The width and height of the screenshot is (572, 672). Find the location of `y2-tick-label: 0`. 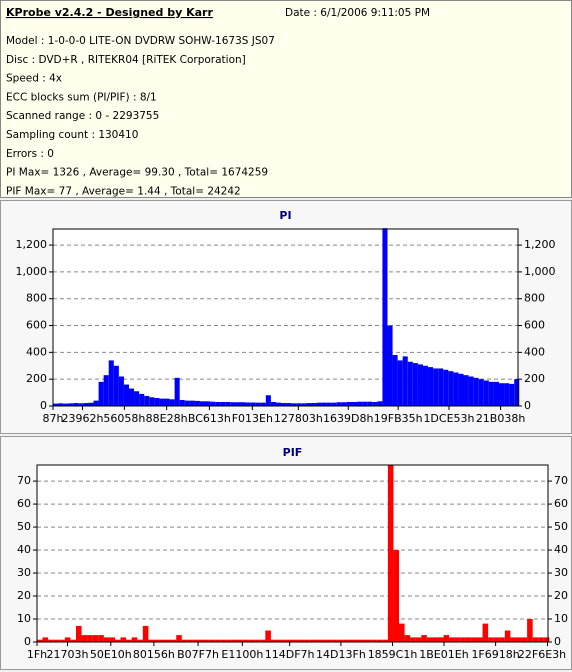

y2-tick-label: 0 is located at coordinates (557, 641).